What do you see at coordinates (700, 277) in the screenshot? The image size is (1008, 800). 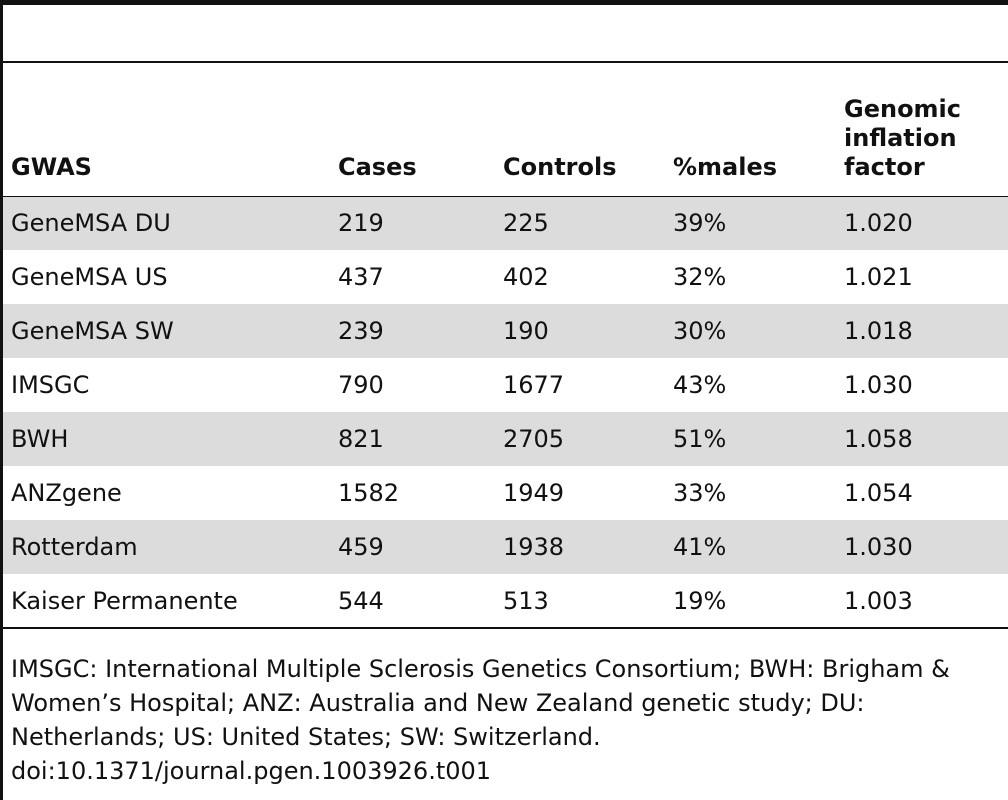 I see `cell-males: 32%` at bounding box center [700, 277].